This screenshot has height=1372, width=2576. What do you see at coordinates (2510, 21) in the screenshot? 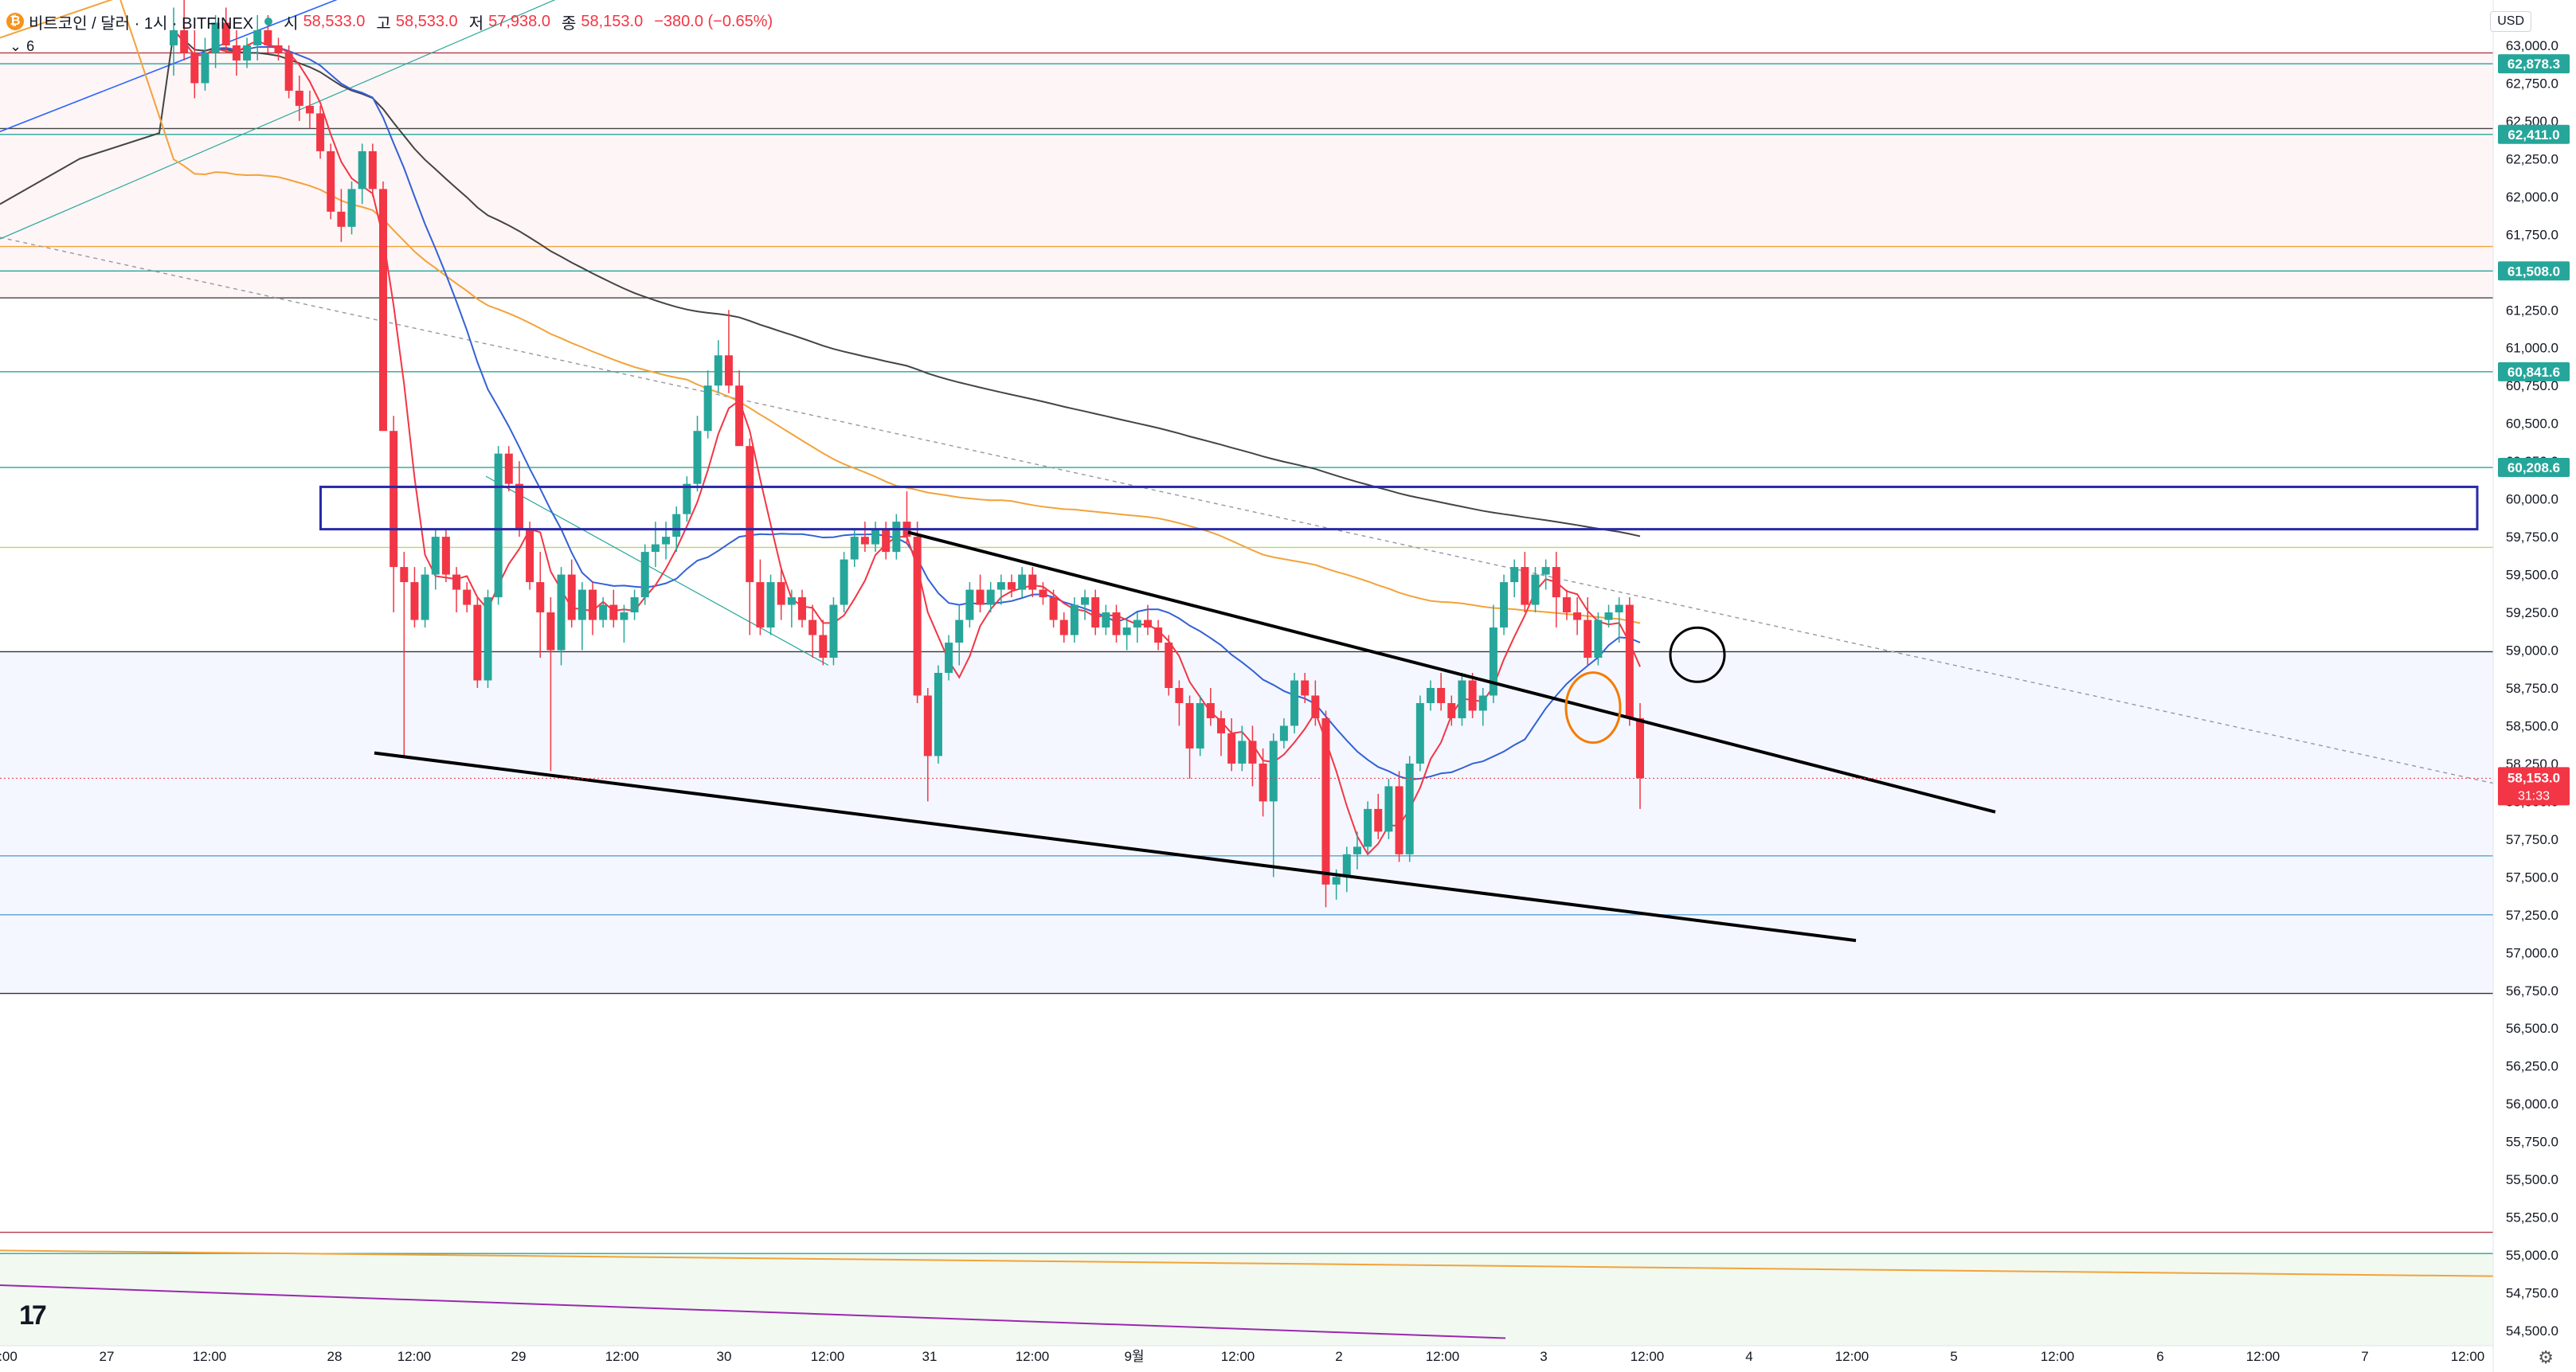
I see `currency-button: USD` at bounding box center [2510, 21].